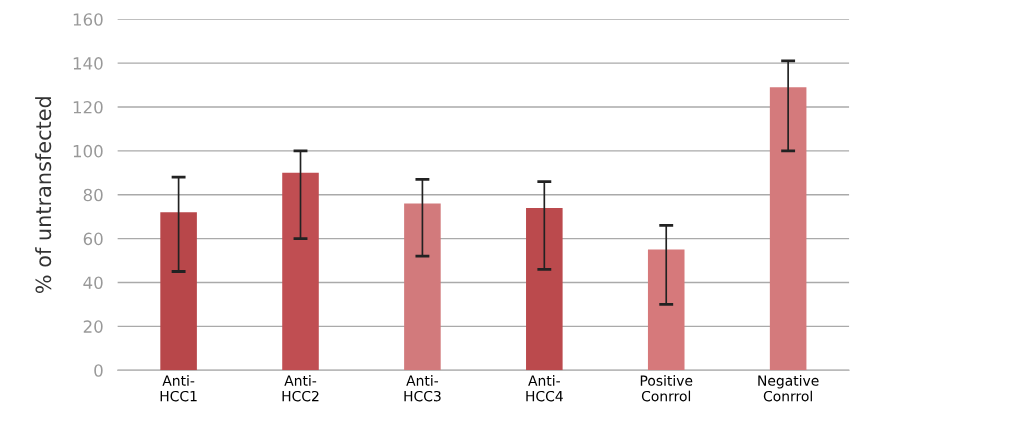 The width and height of the screenshot is (1023, 428). What do you see at coordinates (544, 388) in the screenshot?
I see `x-tick-label: Anti- HCC4` at bounding box center [544, 388].